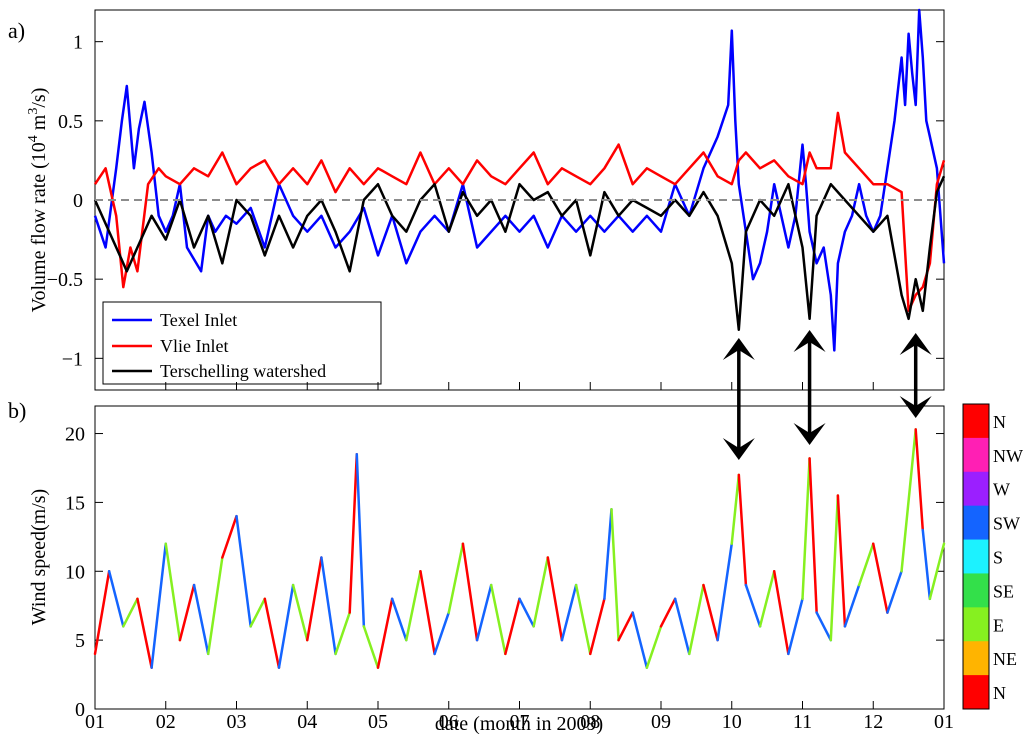 This screenshot has height=734, width=1033. I want to click on colorbar-label: NW, so click(1008, 456).